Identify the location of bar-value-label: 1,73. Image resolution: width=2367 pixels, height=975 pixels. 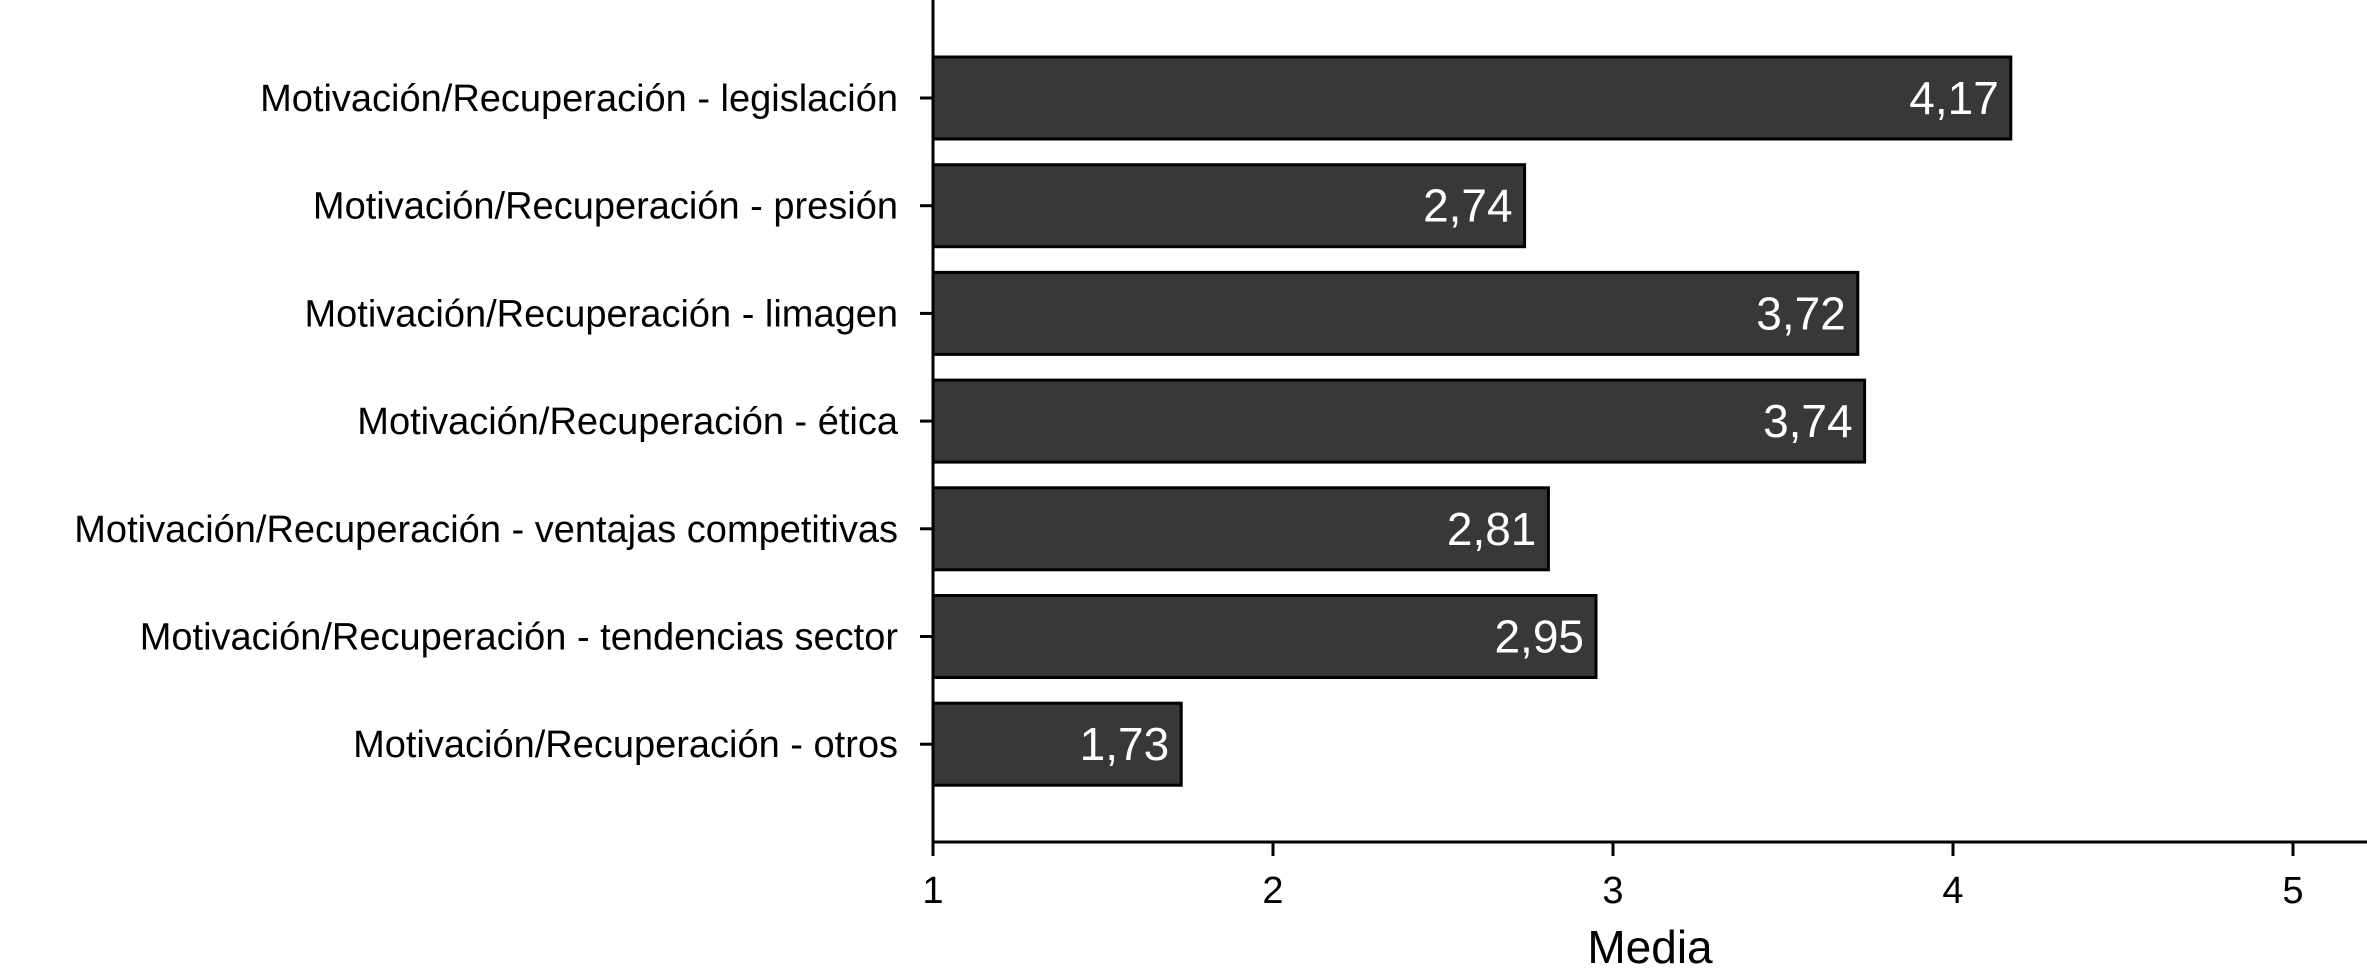
(1125, 744).